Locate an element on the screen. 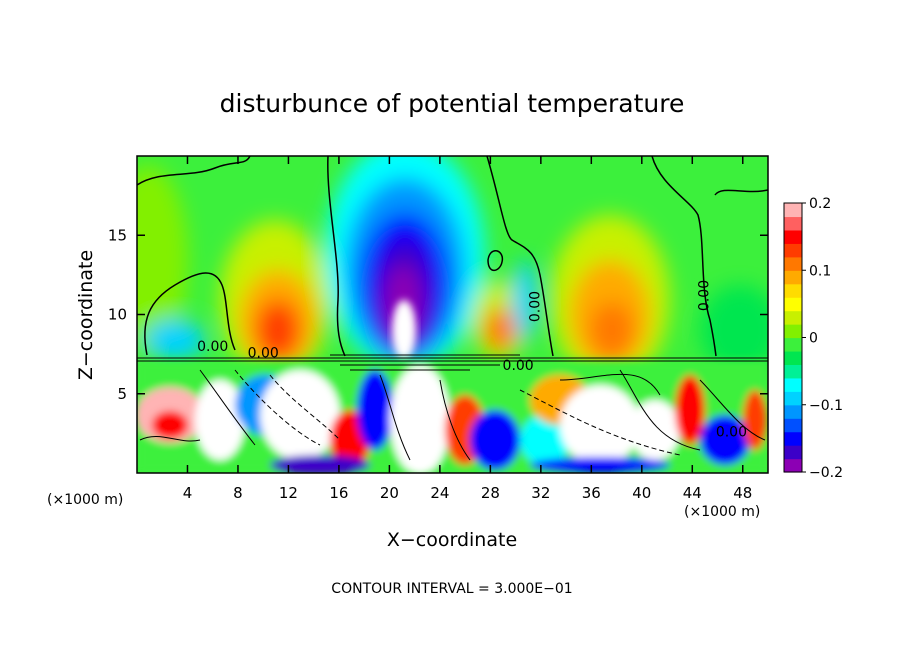 The width and height of the screenshot is (904, 654). y-axis-label: Z−coordinate is located at coordinates (86, 315).